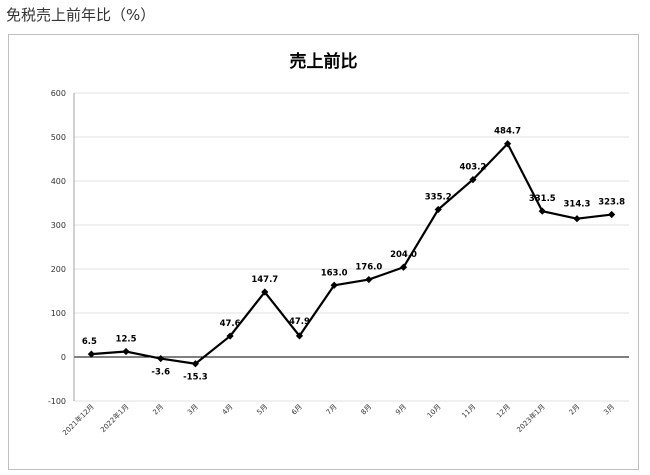 The height and width of the screenshot is (475, 650). I want to click on y-tick-label: 500, so click(58, 137).